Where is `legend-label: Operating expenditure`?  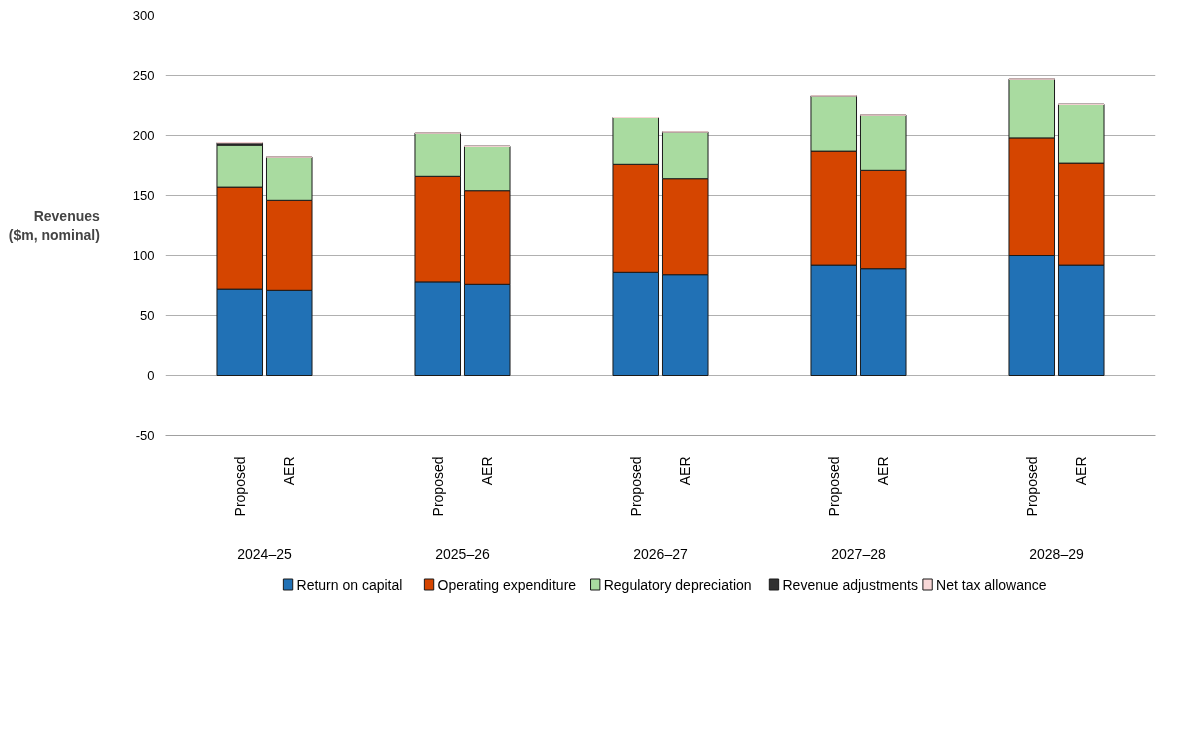
legend-label: Operating expenditure is located at coordinates (507, 584).